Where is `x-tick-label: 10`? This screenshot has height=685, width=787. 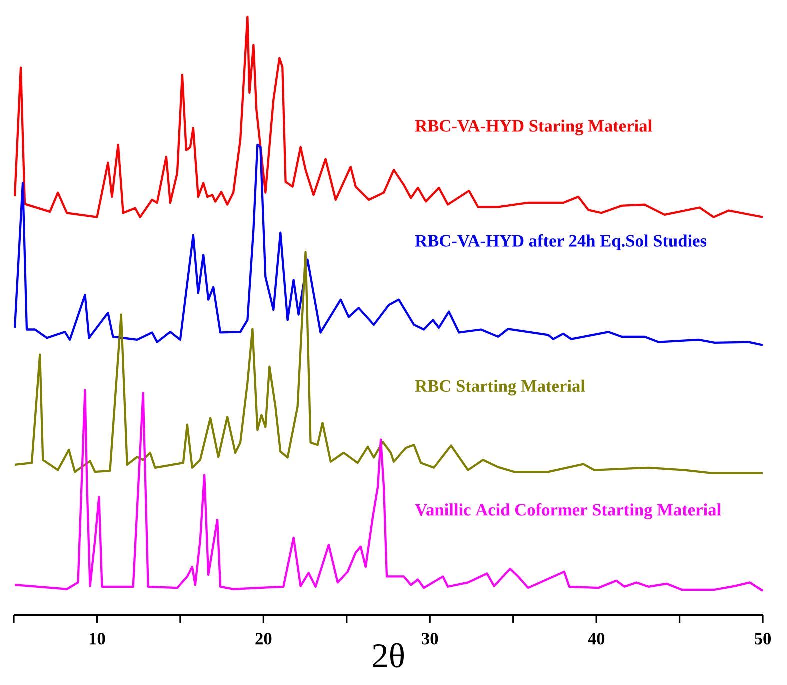 x-tick-label: 10 is located at coordinates (98, 639).